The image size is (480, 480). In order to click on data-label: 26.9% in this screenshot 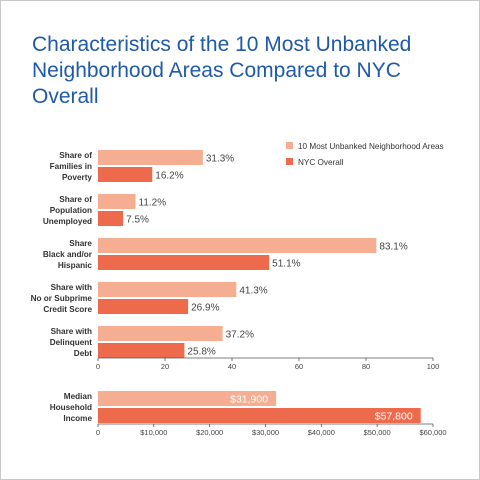, I will do `click(205, 308)`.